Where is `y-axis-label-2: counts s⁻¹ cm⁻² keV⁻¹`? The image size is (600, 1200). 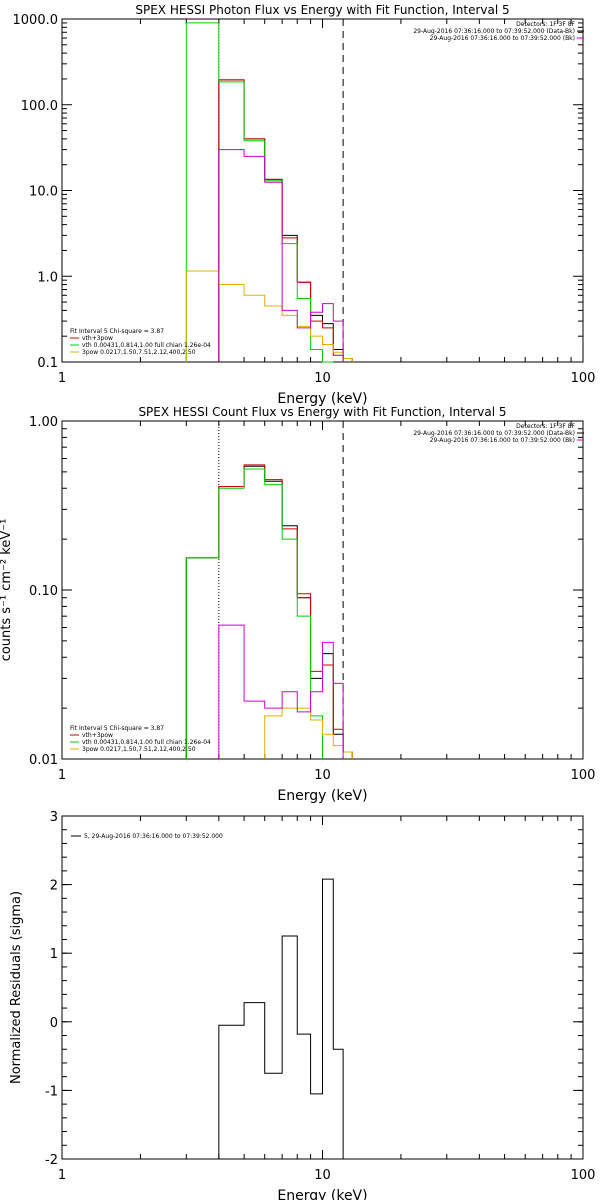 y-axis-label-2: counts s⁻¹ cm⁻² keV⁻¹ is located at coordinates (7, 590).